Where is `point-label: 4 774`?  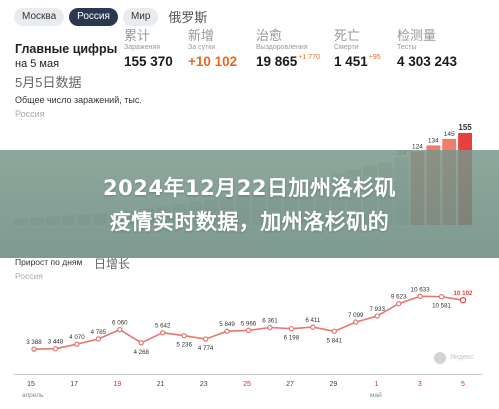
point-label: 4 774 is located at coordinates (206, 348).